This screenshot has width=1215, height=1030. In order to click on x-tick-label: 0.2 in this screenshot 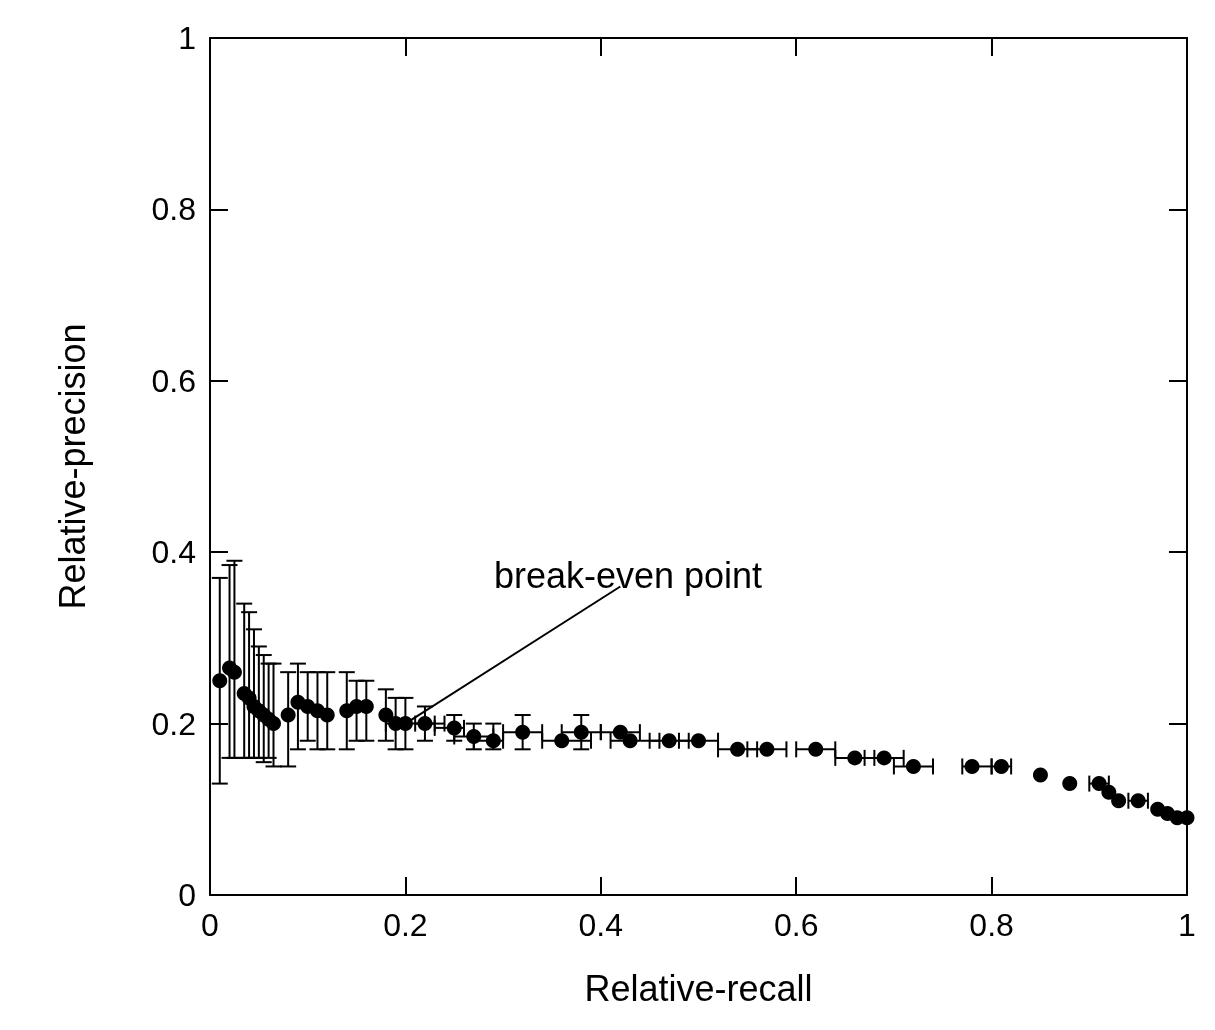, I will do `click(405, 925)`.